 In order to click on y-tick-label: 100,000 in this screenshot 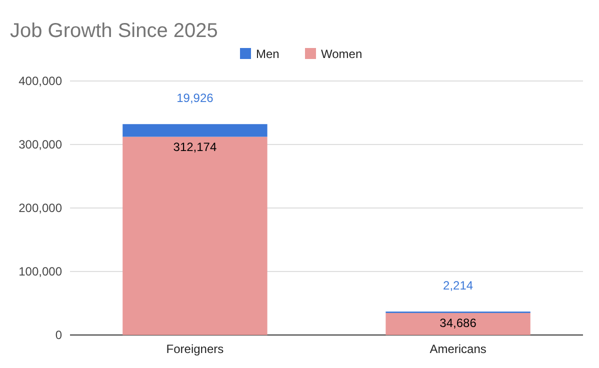, I will do `click(40, 271)`.